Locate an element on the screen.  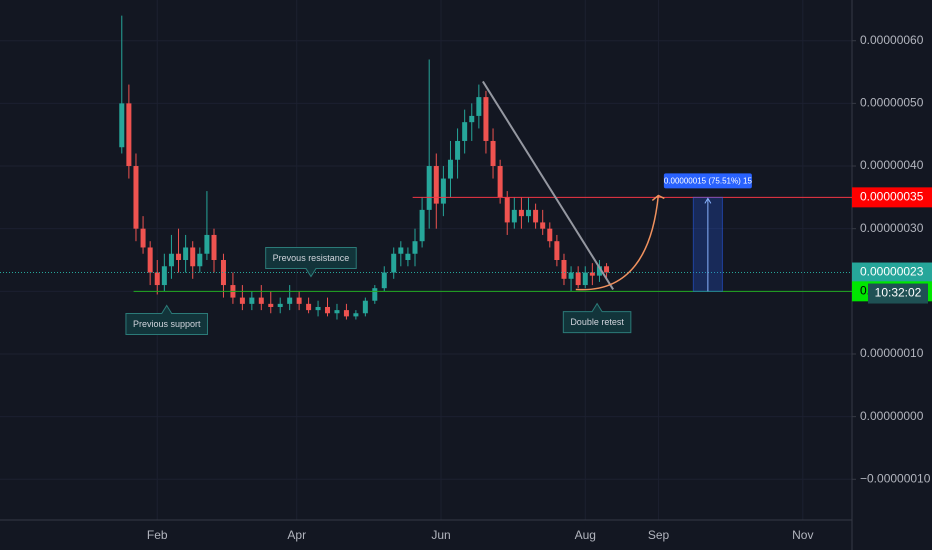
y-tick-label: 0.00000010 is located at coordinates (892, 353).